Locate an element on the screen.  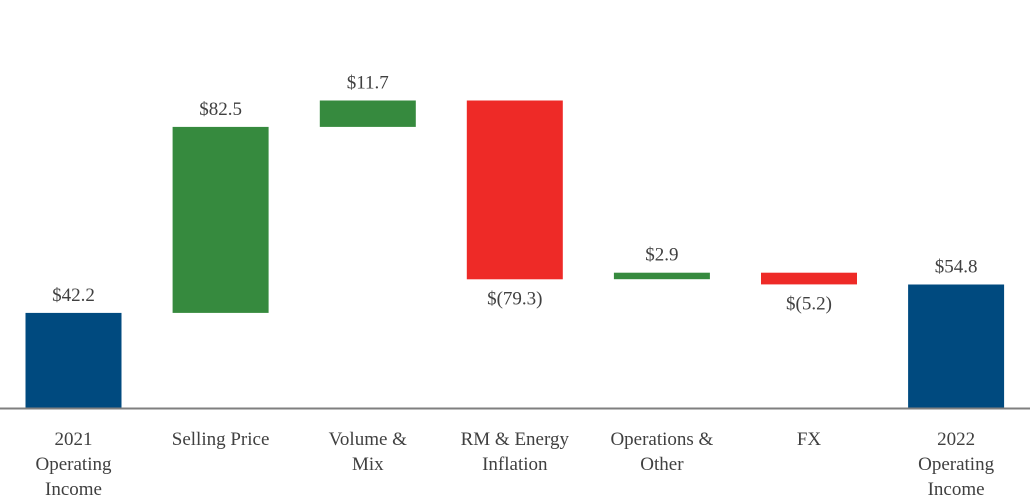
value-label-1: $82.5 is located at coordinates (220, 109).